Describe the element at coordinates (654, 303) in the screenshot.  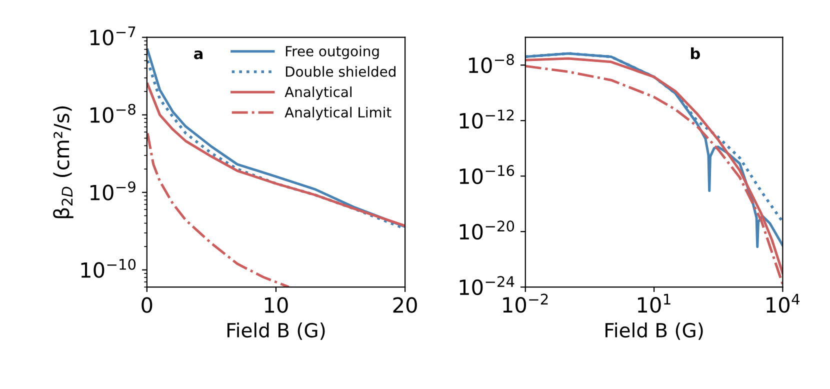
I see `x-tick-label: 10$^{1}$` at that location.